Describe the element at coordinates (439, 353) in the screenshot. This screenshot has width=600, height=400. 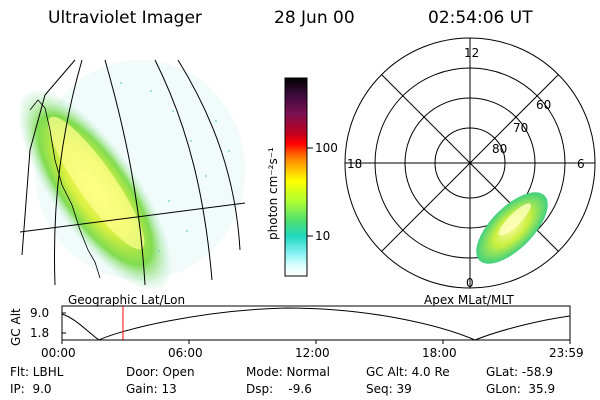
I see `altitude-xtick-1800: 18:00` at that location.